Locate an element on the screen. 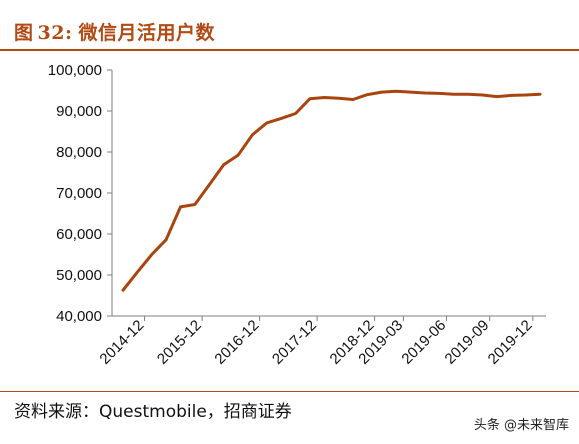 The height and width of the screenshot is (444, 579). y-tick-label: 100,000 is located at coordinates (75, 70).